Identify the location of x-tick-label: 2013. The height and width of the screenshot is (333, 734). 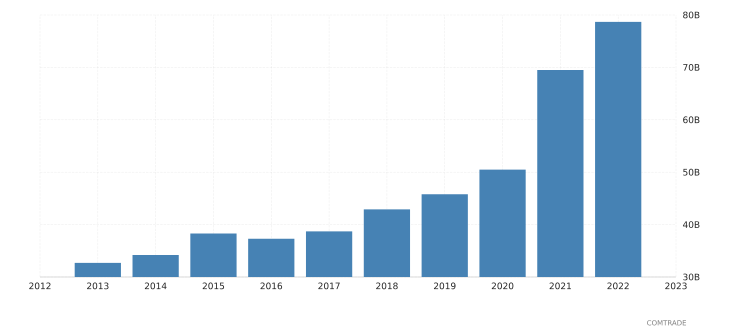
(97, 286).